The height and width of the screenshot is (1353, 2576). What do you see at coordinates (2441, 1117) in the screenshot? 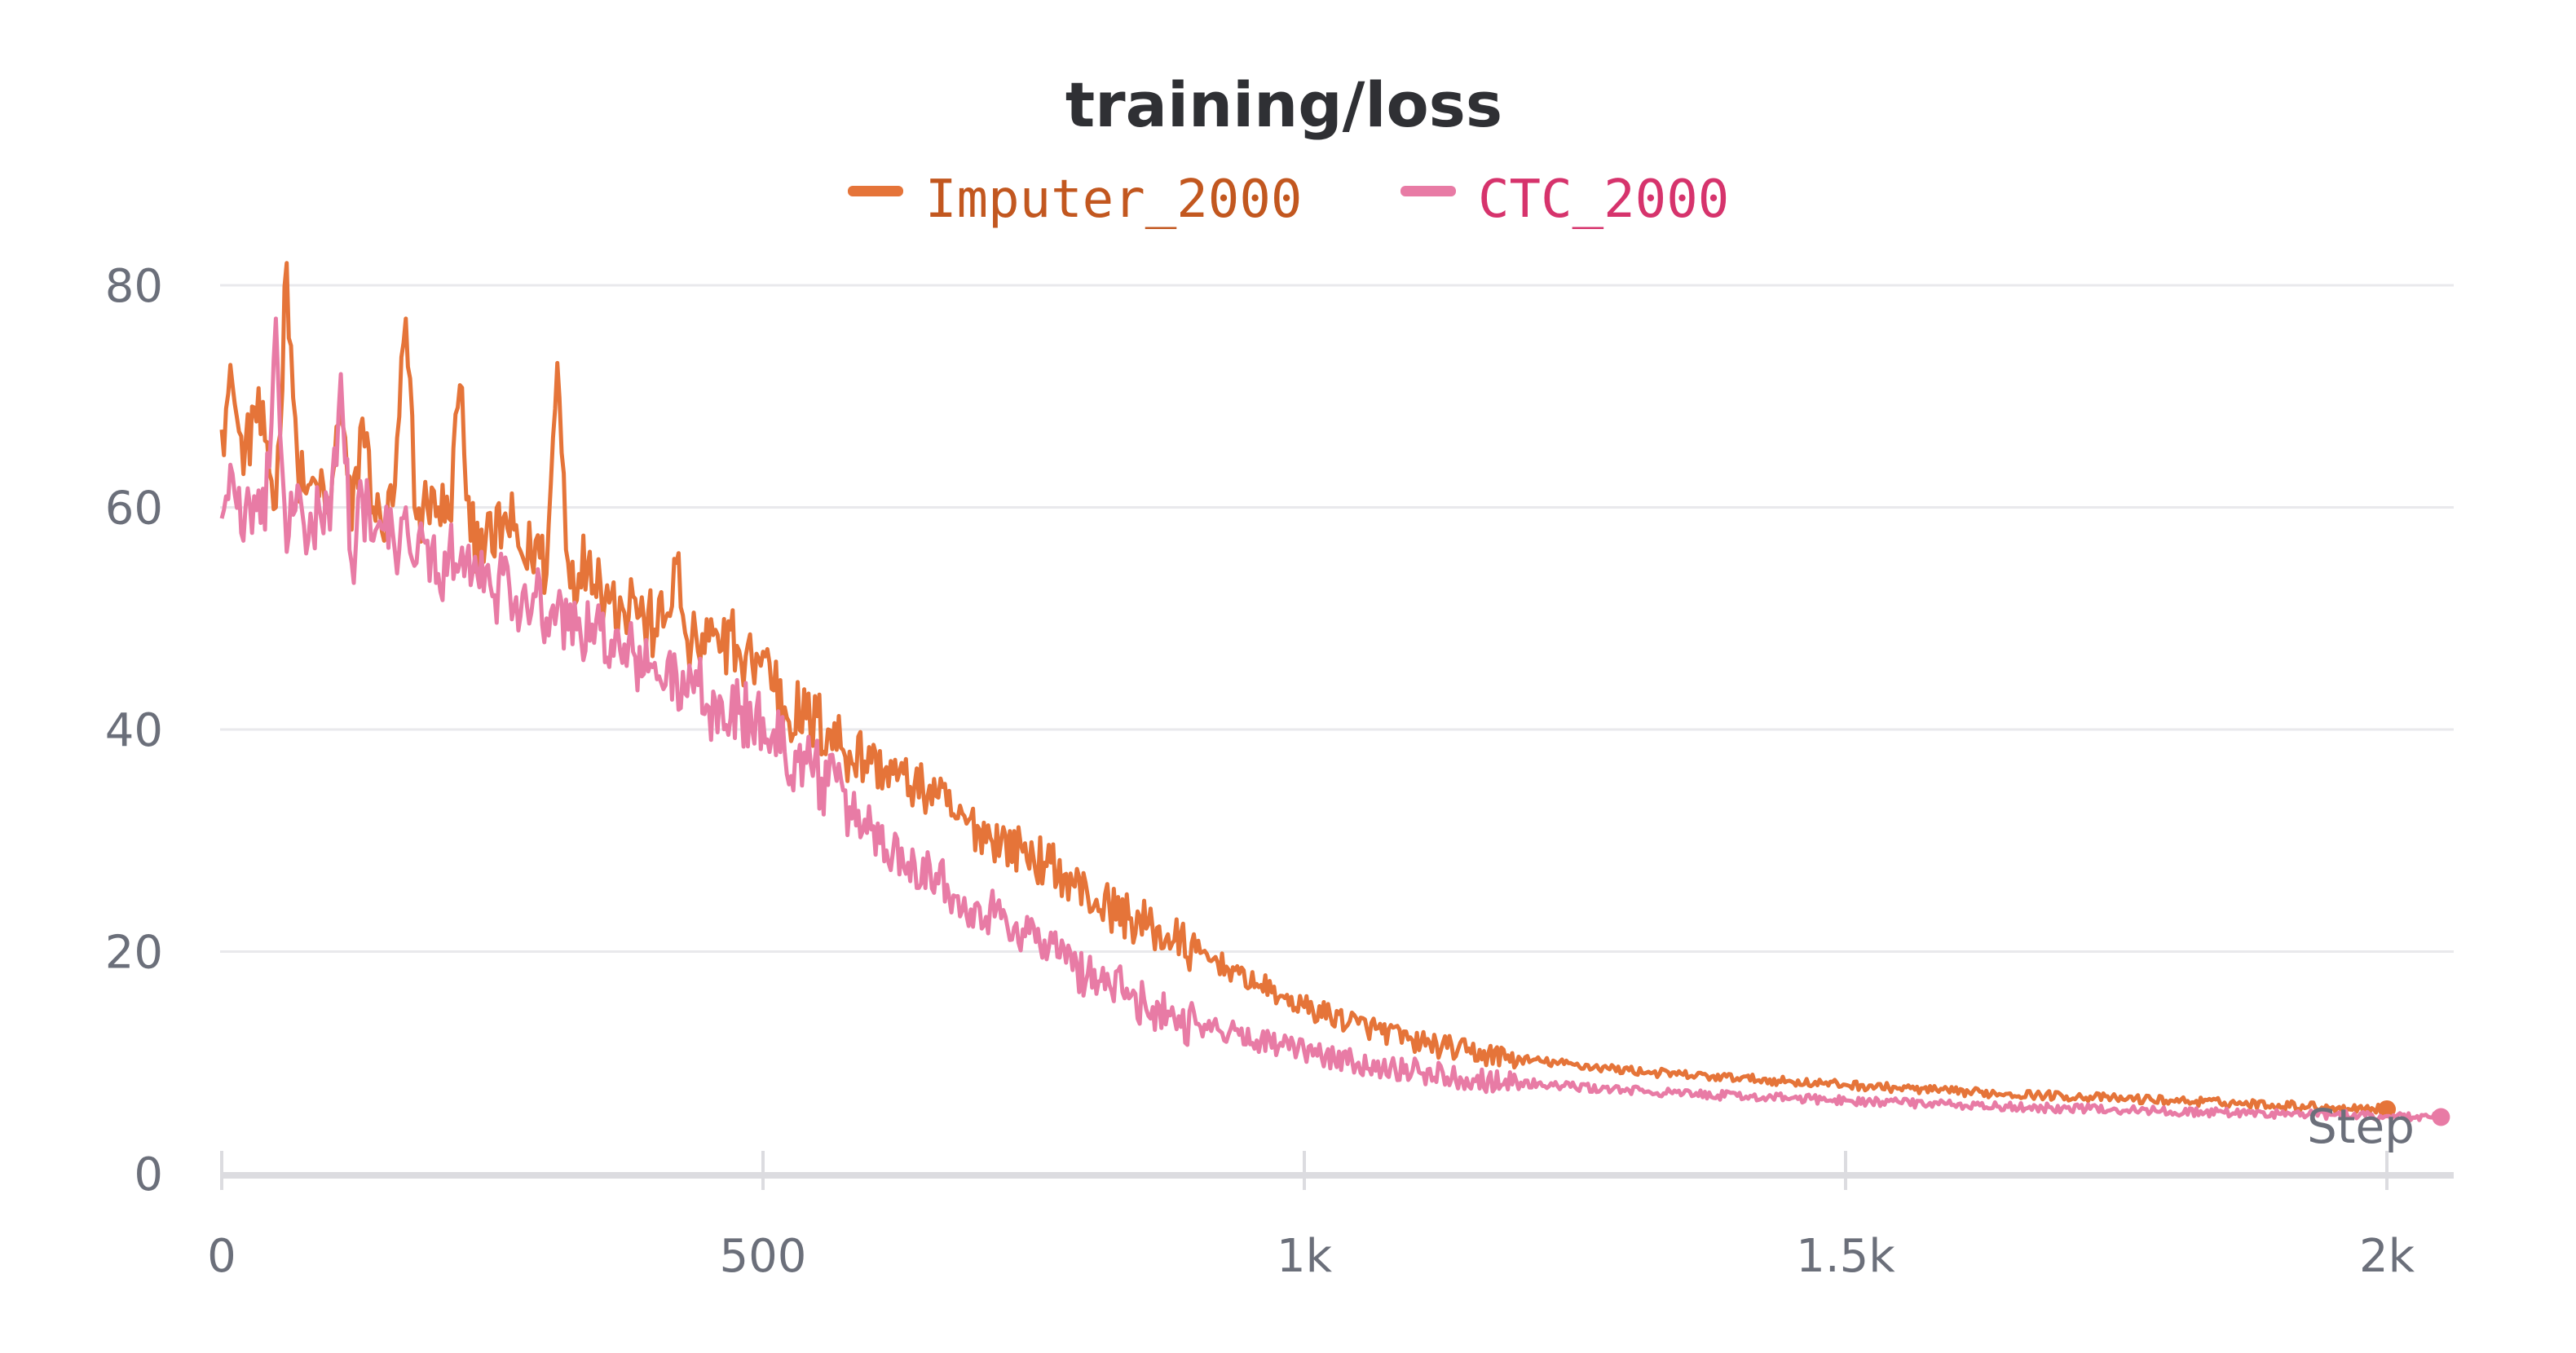
I see `series-end-point-ctc-2000` at bounding box center [2441, 1117].